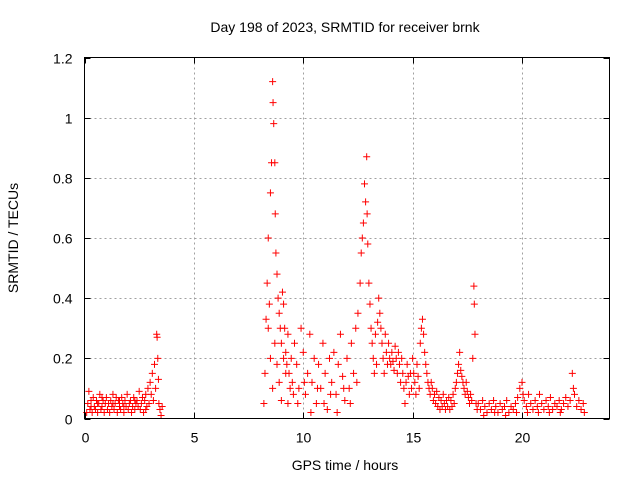 The width and height of the screenshot is (640, 480). What do you see at coordinates (63, 179) in the screenshot?
I see `y-tick-label: 0.8` at bounding box center [63, 179].